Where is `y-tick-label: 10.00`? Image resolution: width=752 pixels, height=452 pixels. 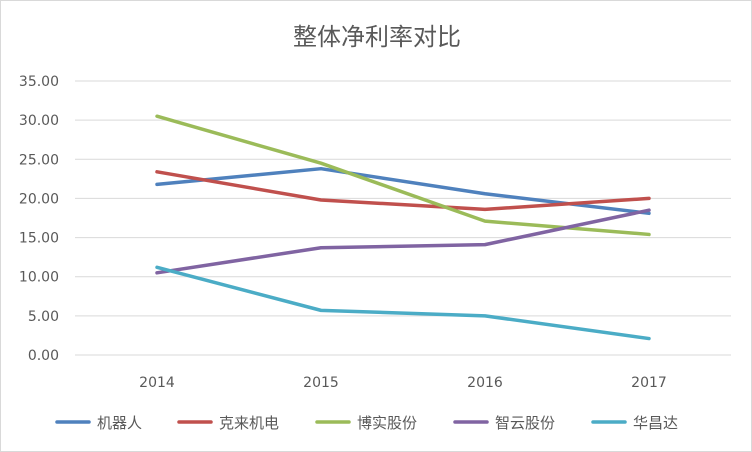 y-tick-label: 10.00 is located at coordinates (39, 278).